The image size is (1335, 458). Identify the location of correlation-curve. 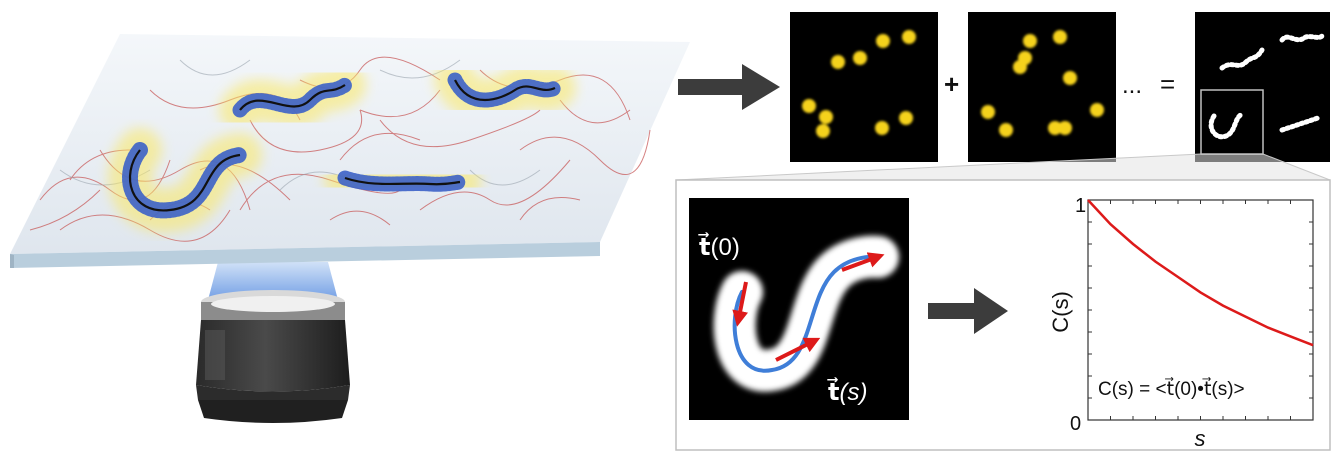
(1200, 273).